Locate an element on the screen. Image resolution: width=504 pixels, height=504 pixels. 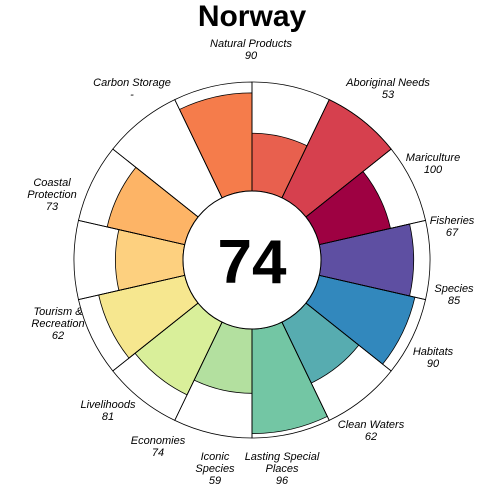
label-coastal-protection: Coastal Protection 73 is located at coordinates (52, 195).